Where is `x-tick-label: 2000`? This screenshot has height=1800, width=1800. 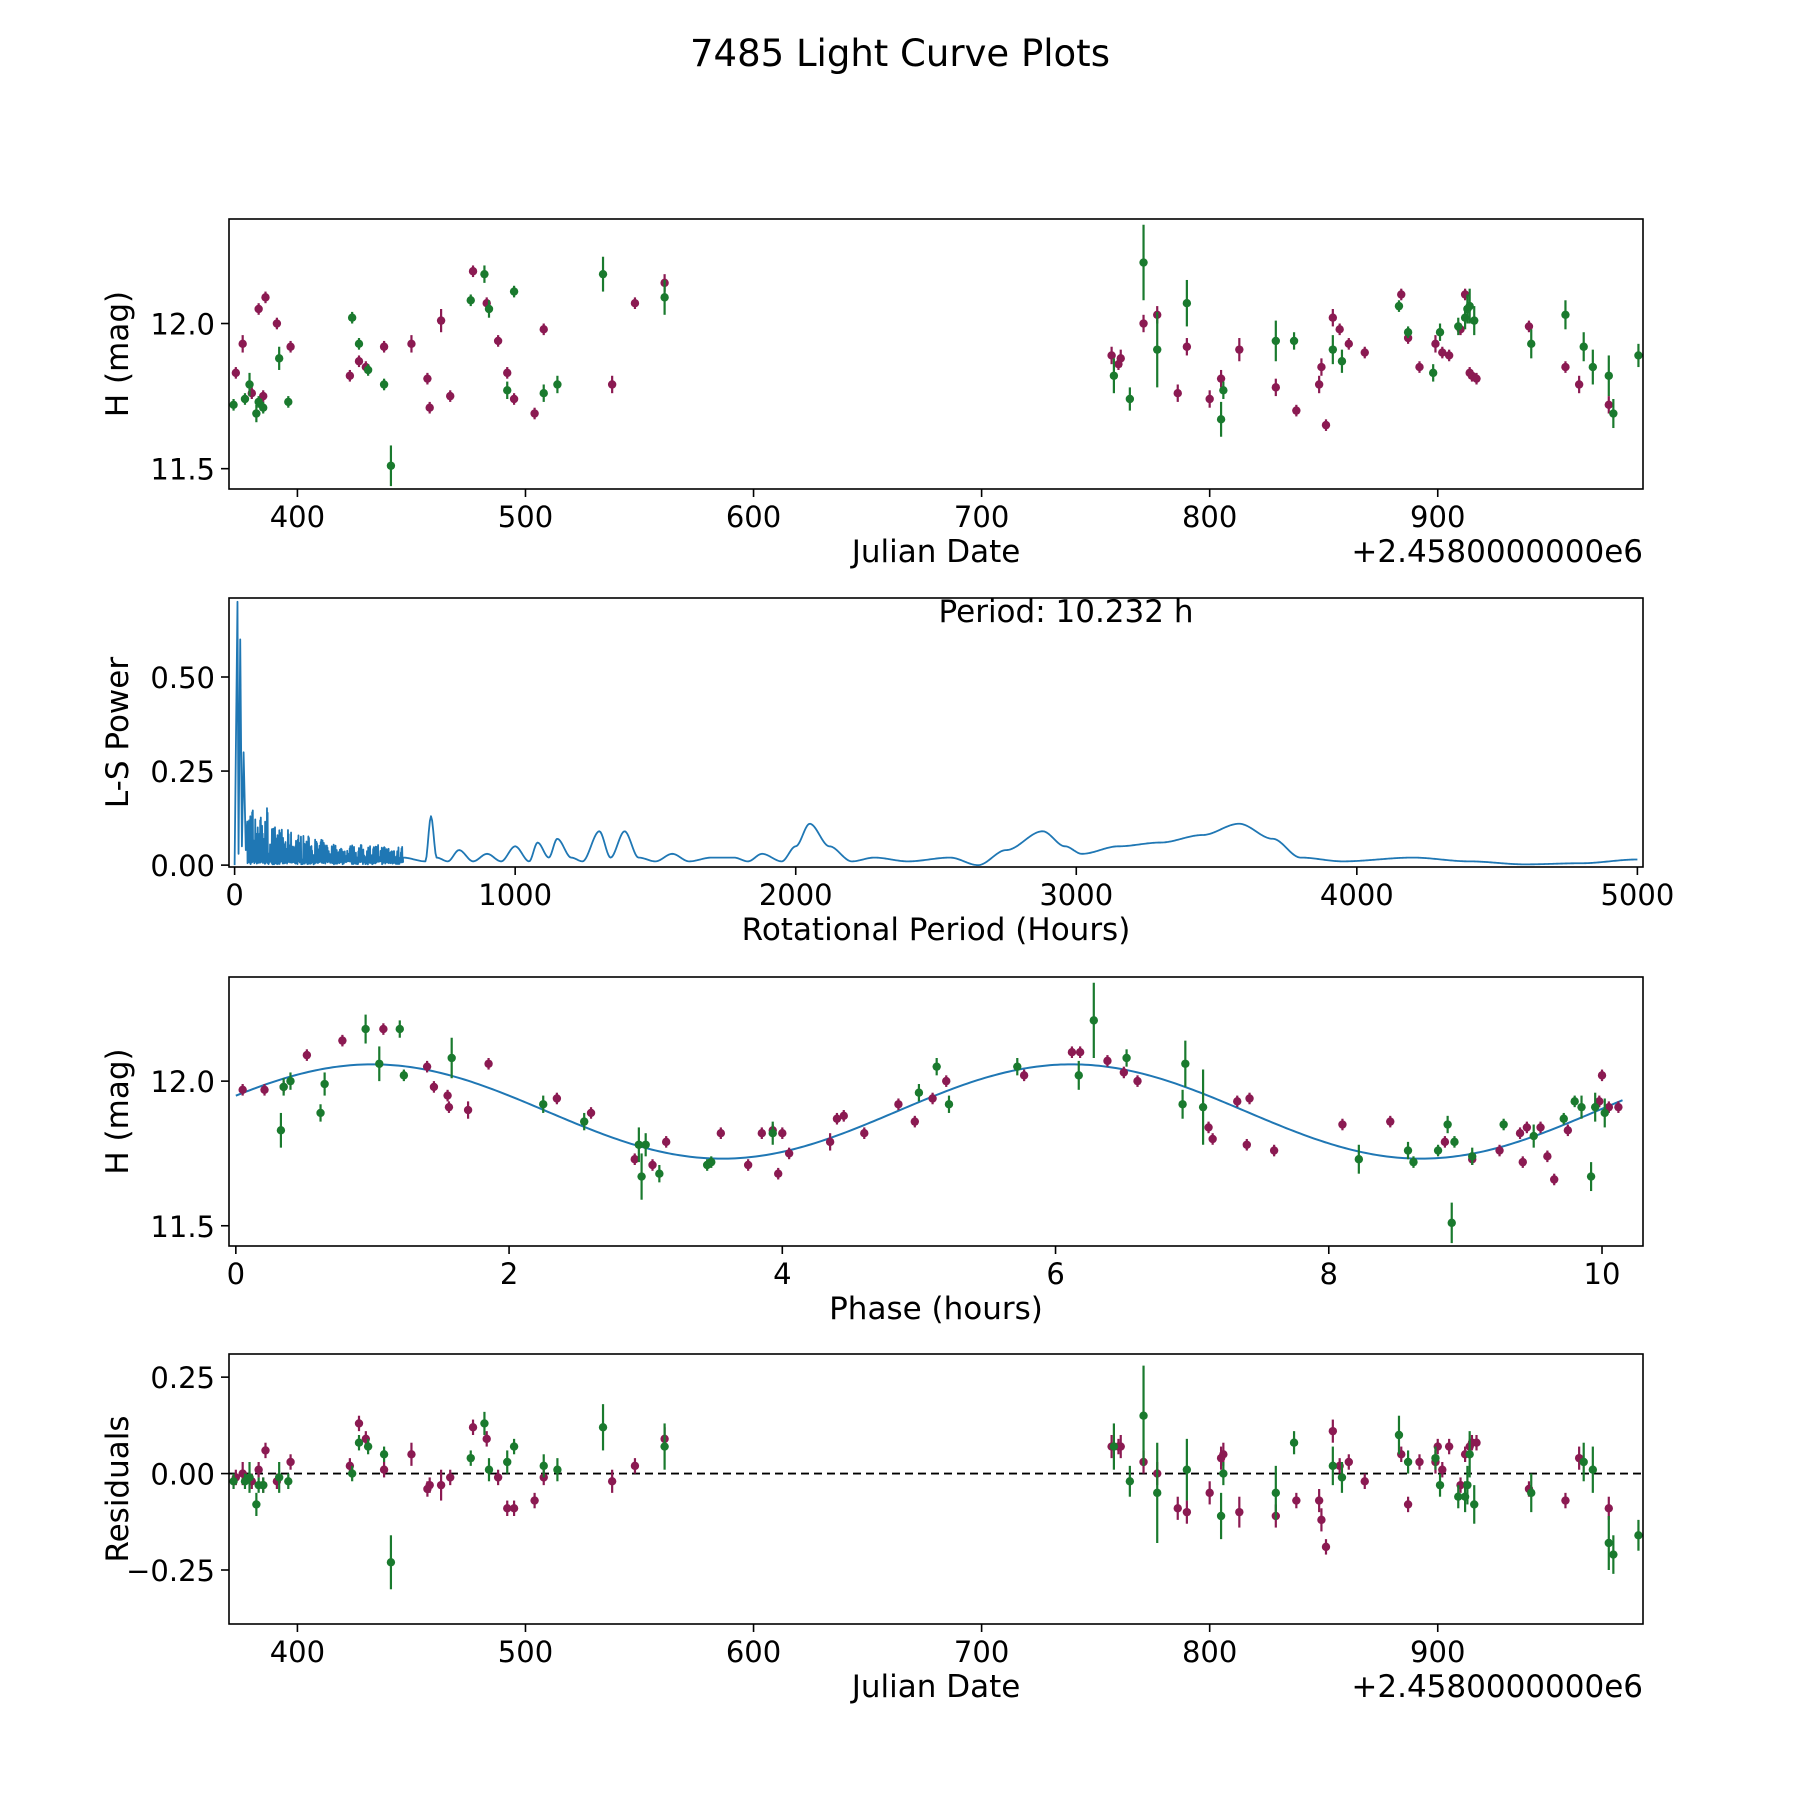 x-tick-label: 2000 is located at coordinates (796, 895).